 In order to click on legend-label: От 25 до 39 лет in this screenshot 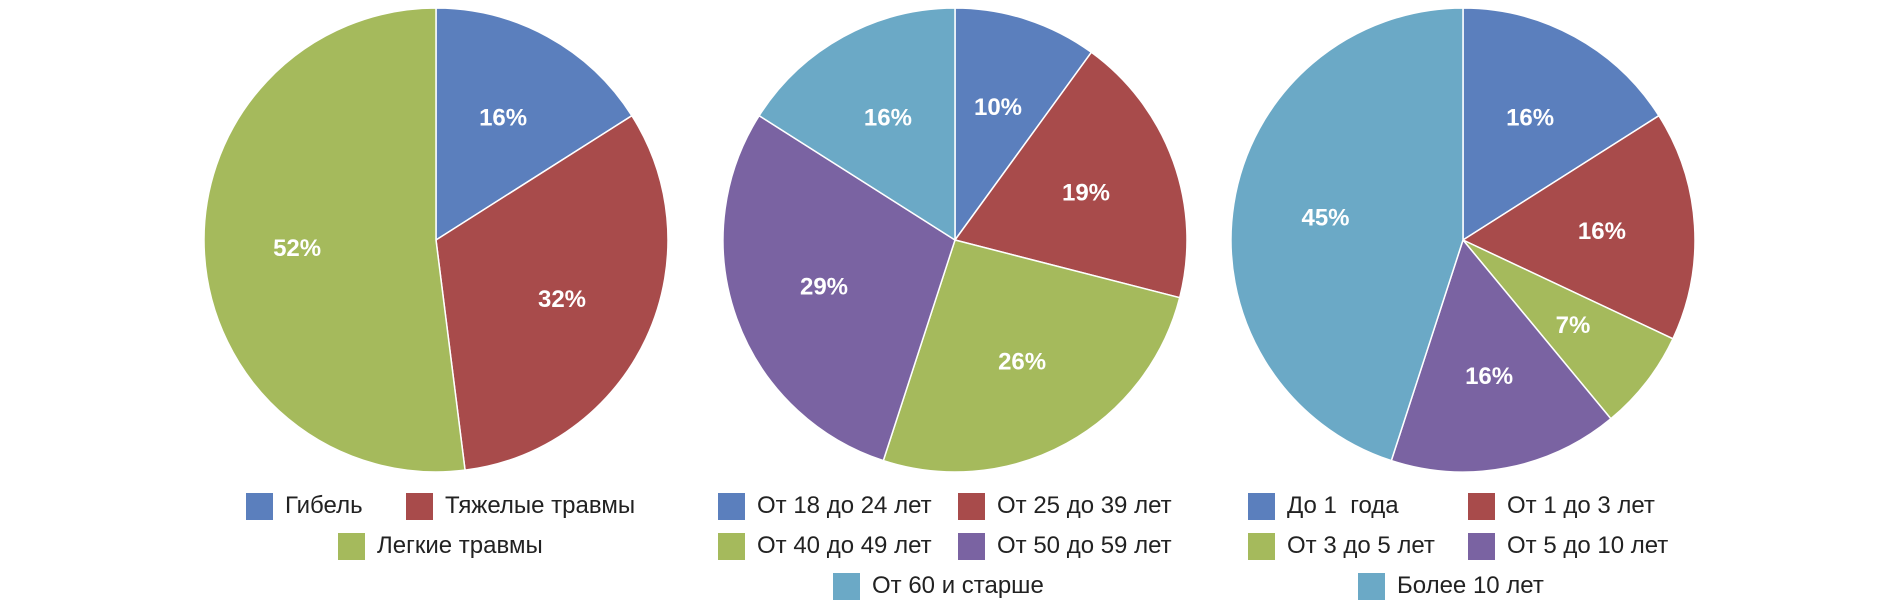, I will do `click(1084, 505)`.